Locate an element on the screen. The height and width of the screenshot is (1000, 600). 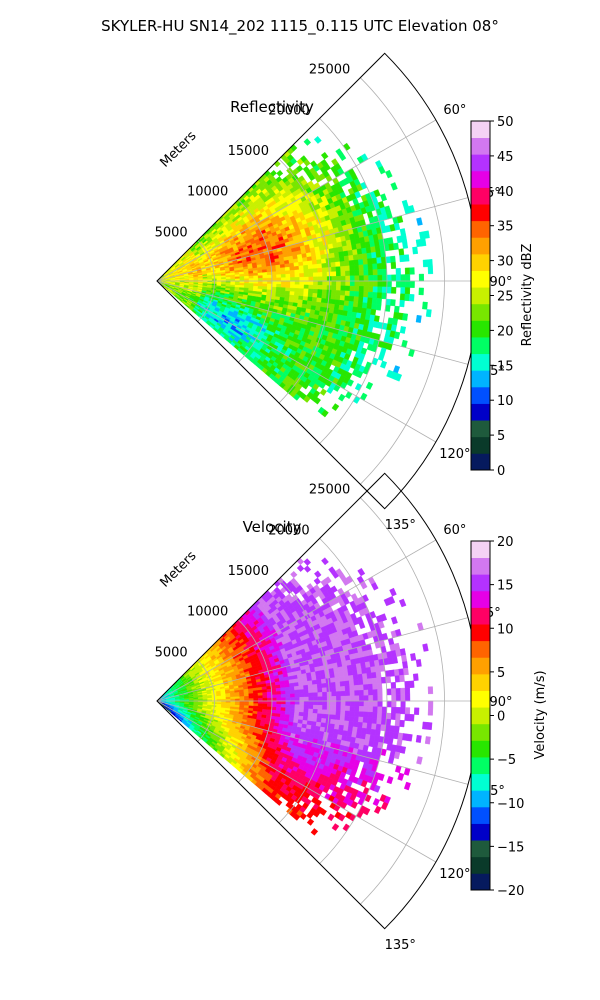
reflectivity-title: Reflectivity is located at coordinates (272, 107).